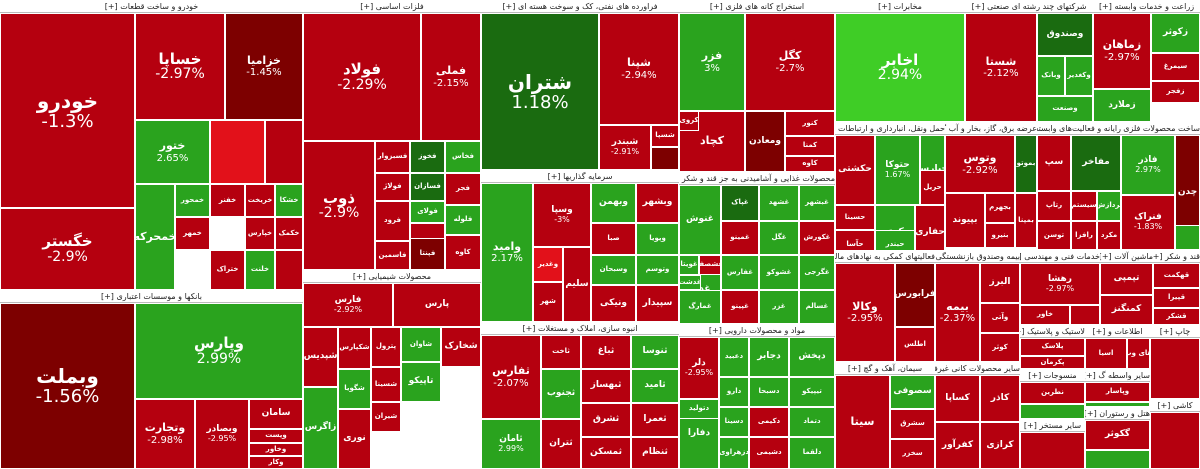  Describe the element at coordinates (155, 237) in the screenshot. I see `stock-tile: خمحرکه` at that location.